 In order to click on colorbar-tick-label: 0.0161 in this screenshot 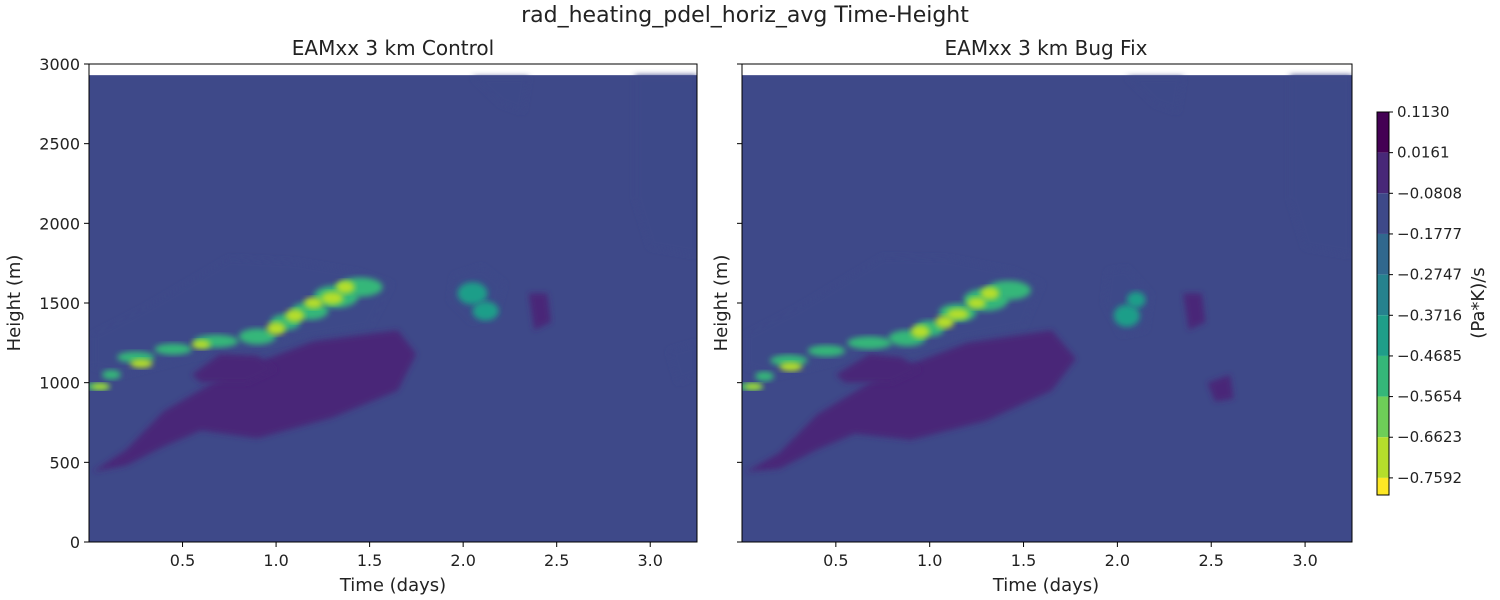, I will do `click(1423, 153)`.